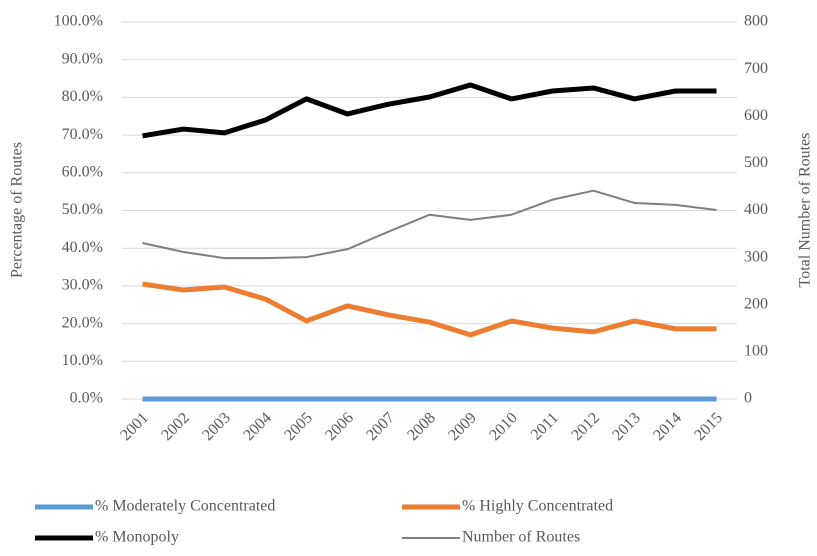  Describe the element at coordinates (82, 171) in the screenshot. I see `y-tick-label: 60.0%` at that location.